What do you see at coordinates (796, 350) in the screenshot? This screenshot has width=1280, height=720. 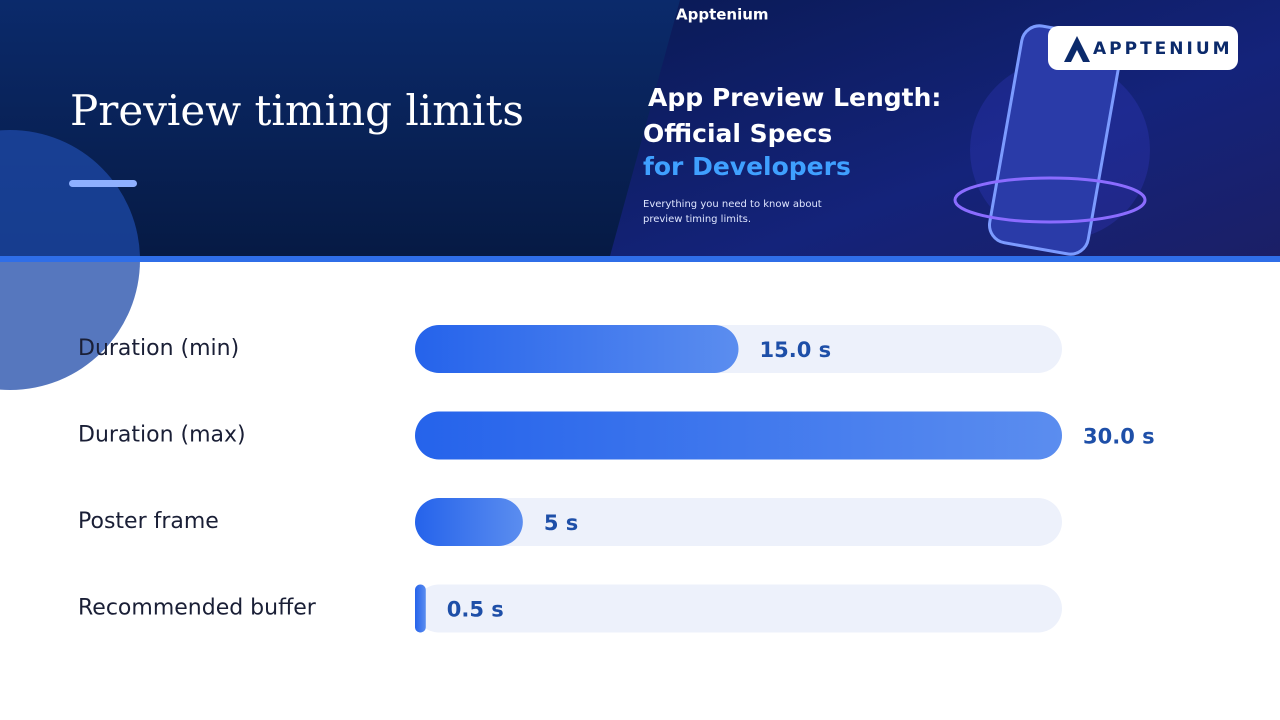 I see `value-label: 15.0 s` at bounding box center [796, 350].